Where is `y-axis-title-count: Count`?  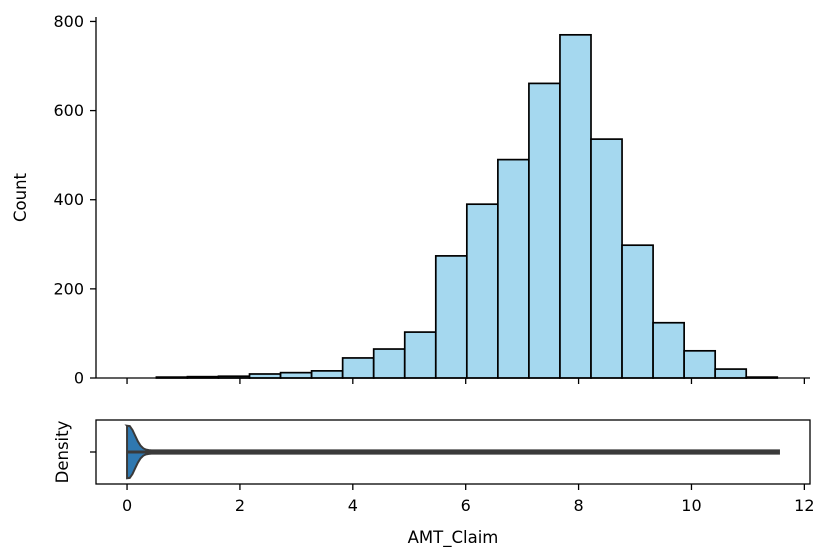 y-axis-title-count: Count is located at coordinates (20, 197).